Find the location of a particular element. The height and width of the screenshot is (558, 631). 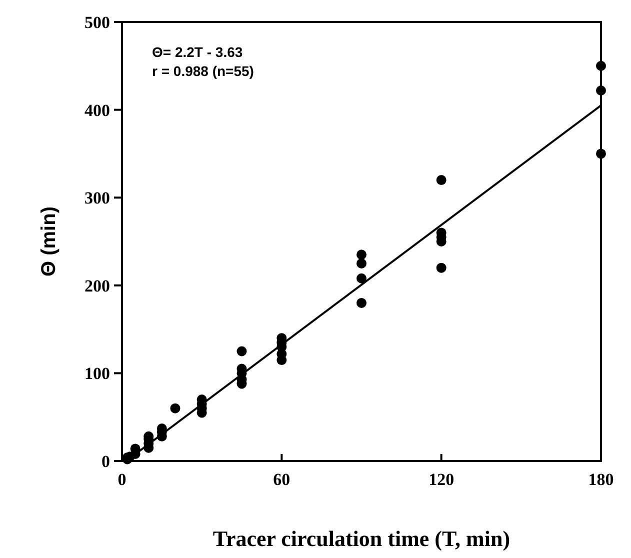

y-tick-label: 100 is located at coordinates (97, 374).